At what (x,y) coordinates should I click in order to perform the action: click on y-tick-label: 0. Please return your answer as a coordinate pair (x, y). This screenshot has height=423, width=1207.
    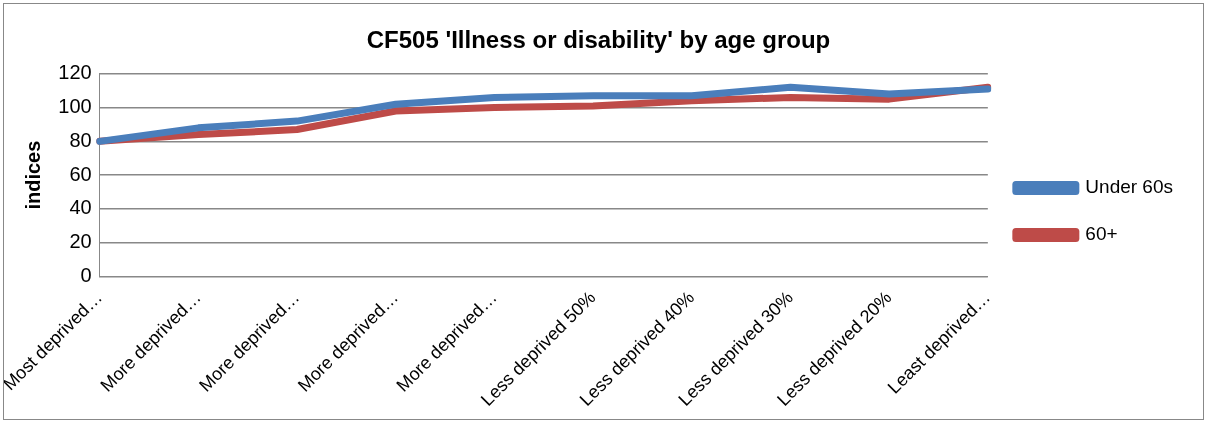
    Looking at the image, I should click on (86, 274).